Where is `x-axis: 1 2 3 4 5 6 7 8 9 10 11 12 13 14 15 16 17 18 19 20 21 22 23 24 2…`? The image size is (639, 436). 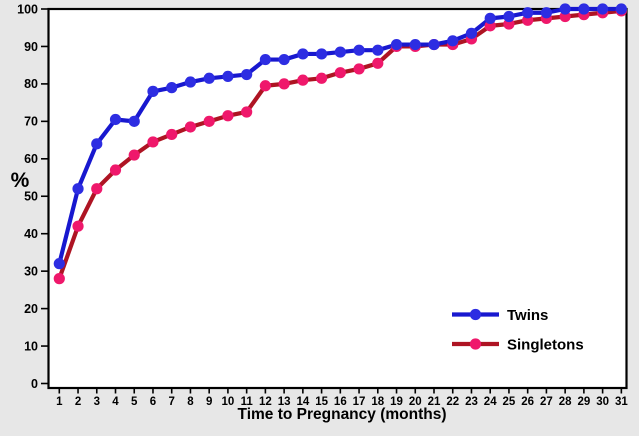
x-axis: 1 2 3 4 5 6 7 8 9 10 11 12 13 14 15 16 17 18 19 20 21 22 23 24 2… is located at coordinates (342, 398).